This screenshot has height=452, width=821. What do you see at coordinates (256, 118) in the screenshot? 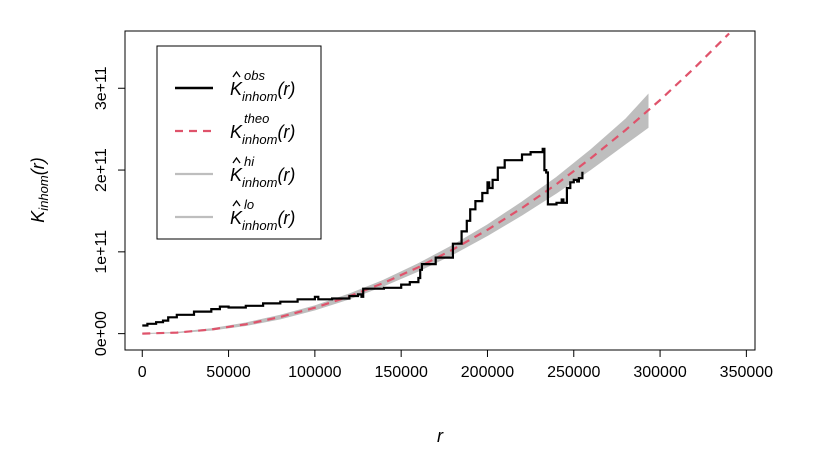
I see `legend-sup-theo: theo` at bounding box center [256, 118].